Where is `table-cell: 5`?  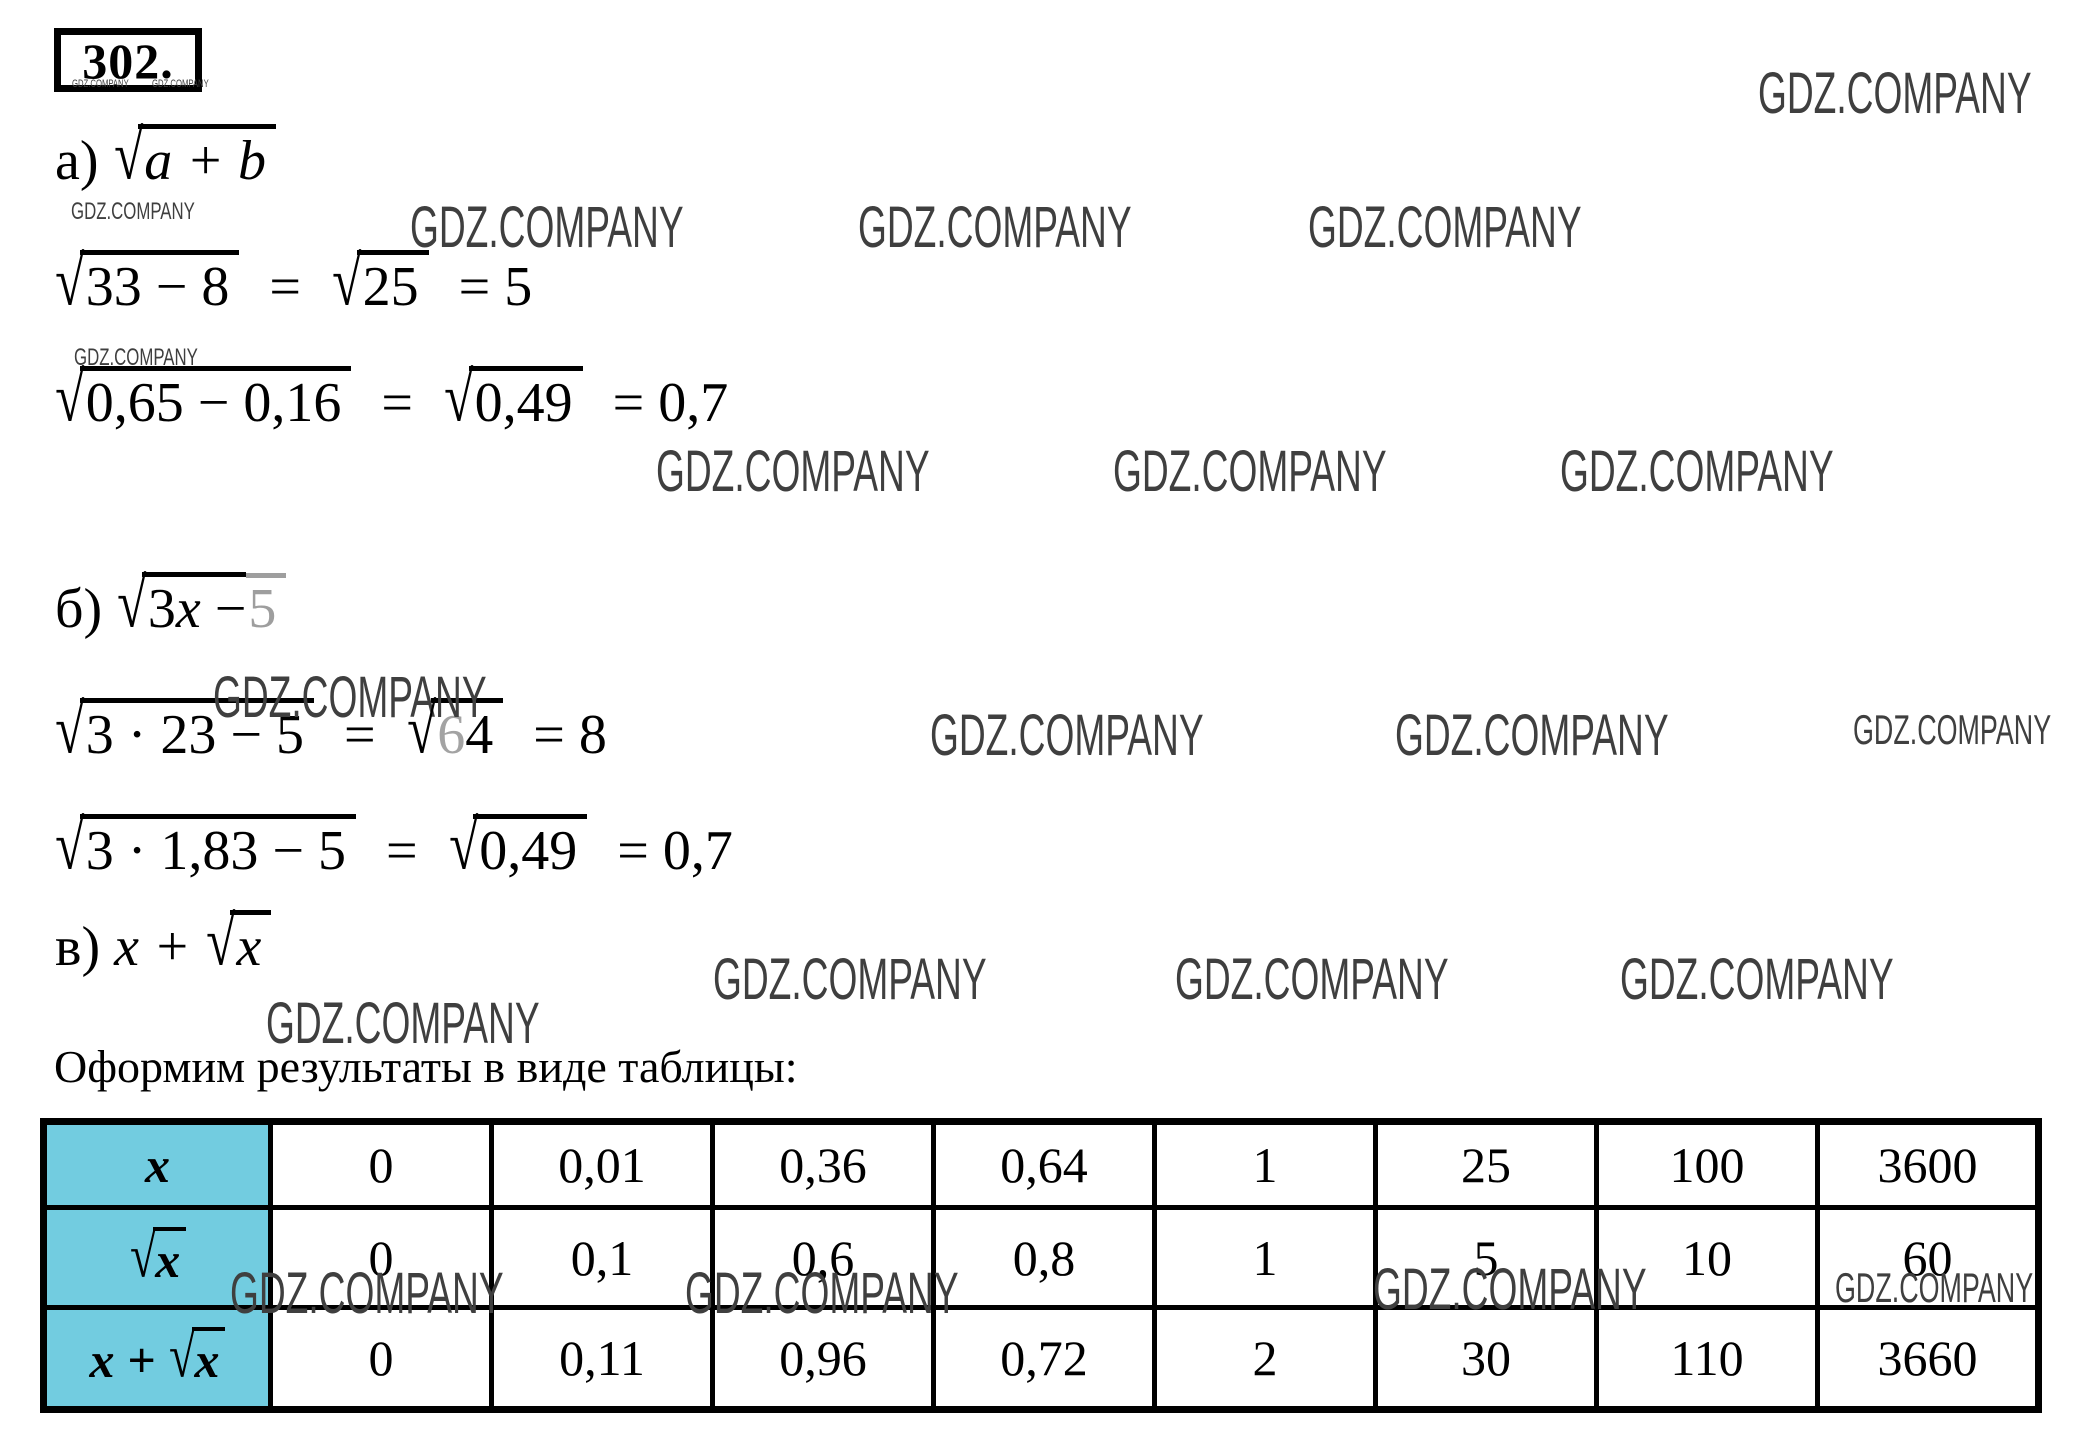
table-cell: 5 is located at coordinates (1486, 1257).